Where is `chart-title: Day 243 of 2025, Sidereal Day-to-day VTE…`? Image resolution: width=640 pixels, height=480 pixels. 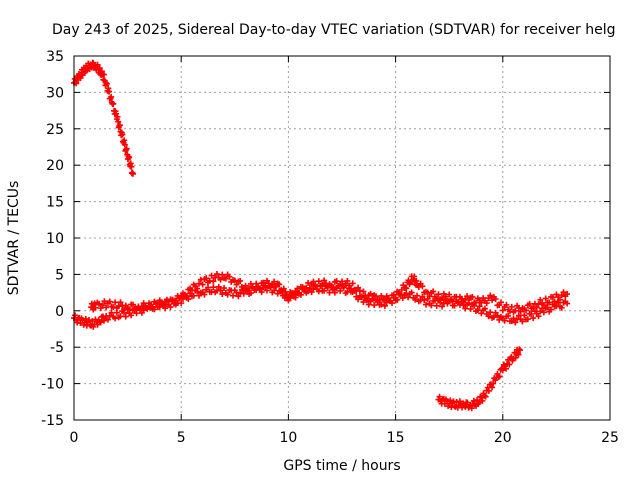 chart-title: Day 243 of 2025, Sidereal Day-to-day VTE… is located at coordinates (333, 30).